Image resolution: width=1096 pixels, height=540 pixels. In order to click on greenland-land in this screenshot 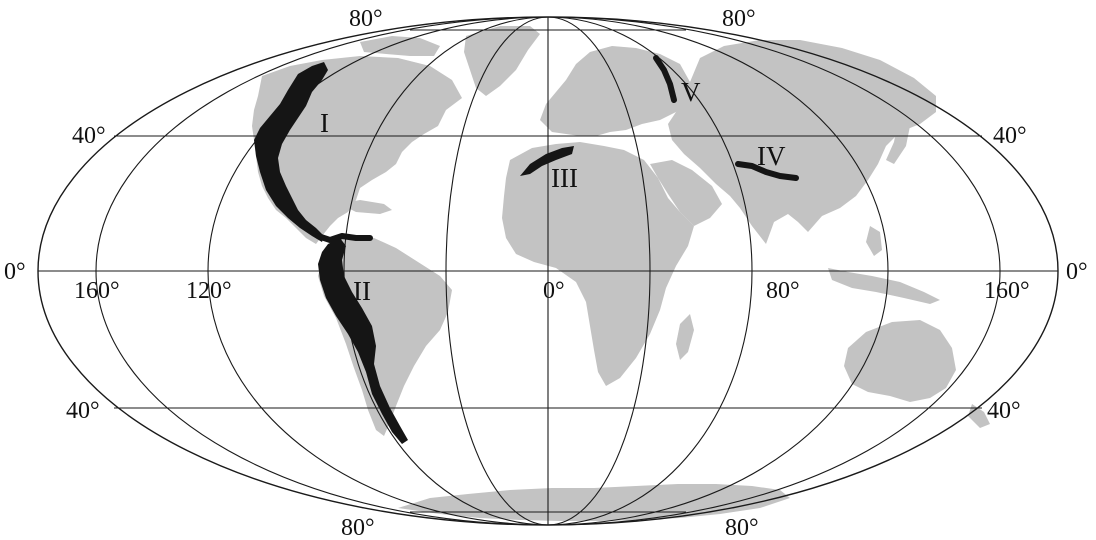, I will do `click(502, 61)`.